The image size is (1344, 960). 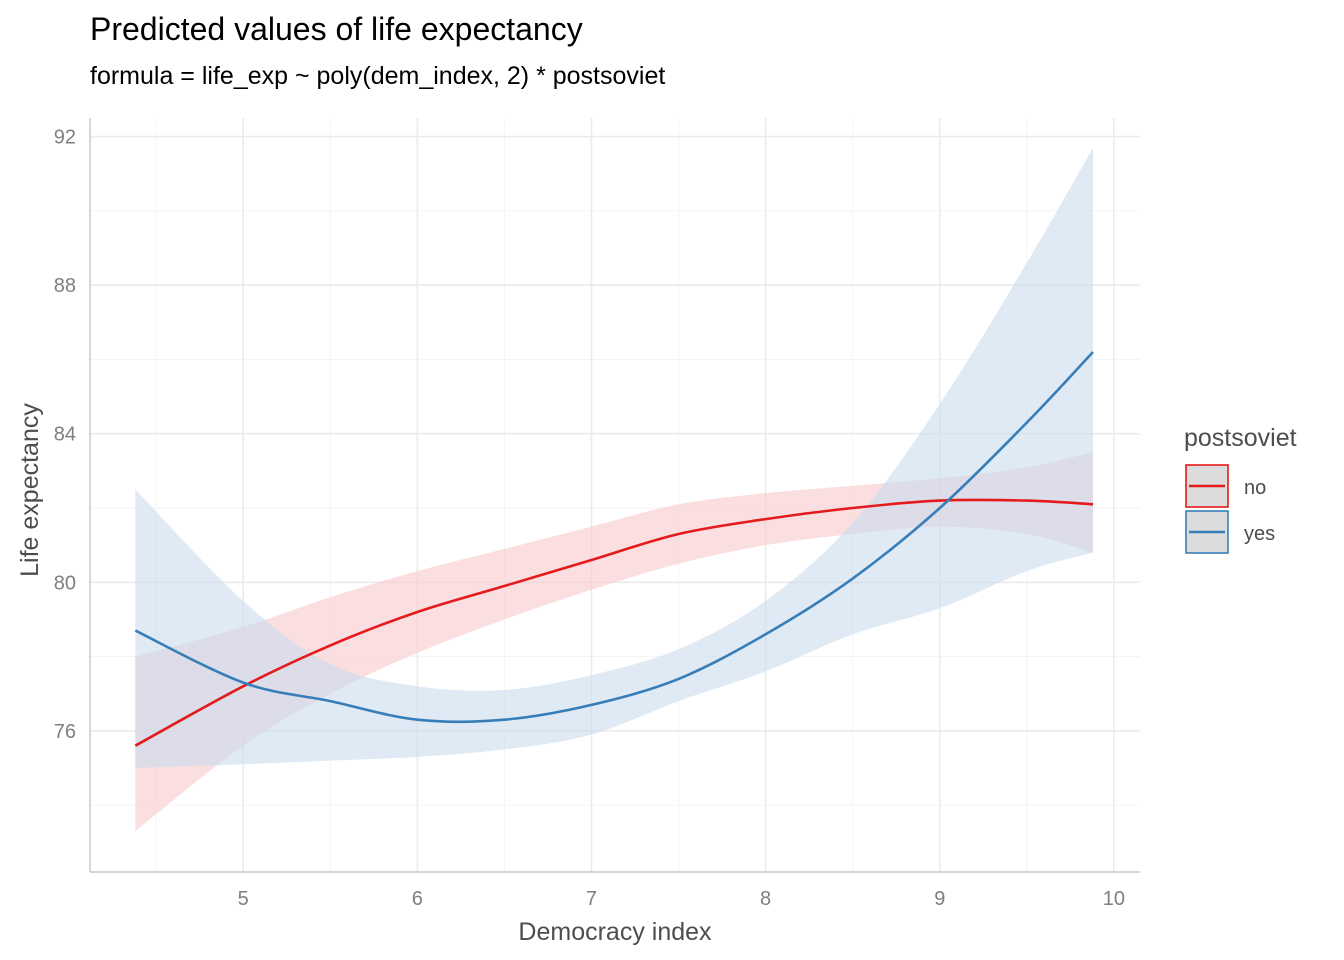 I want to click on x-tick-label: 9, so click(x=939, y=899).